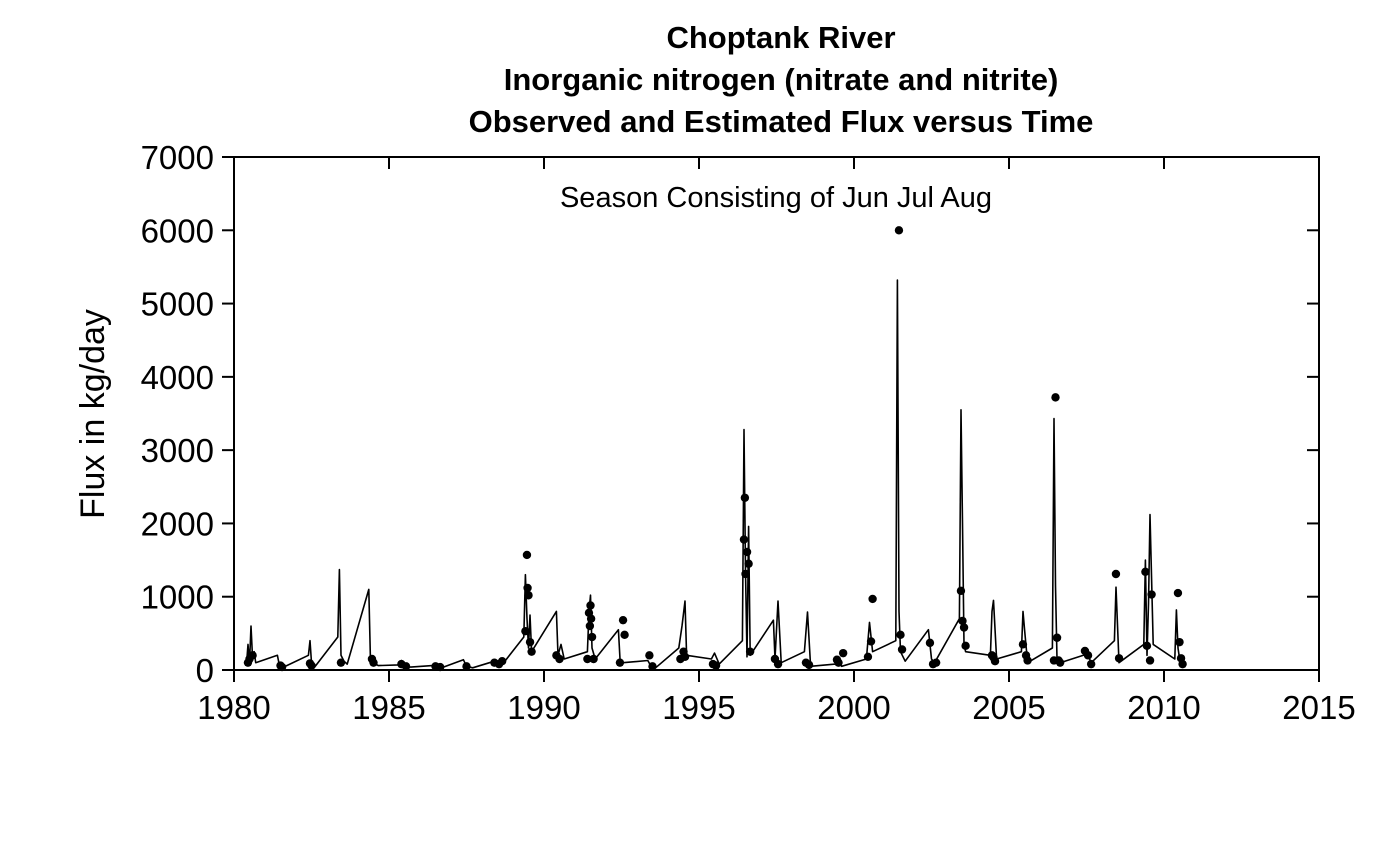  Describe the element at coordinates (1163, 707) in the screenshot. I see `x-tick-label: 2010` at that location.